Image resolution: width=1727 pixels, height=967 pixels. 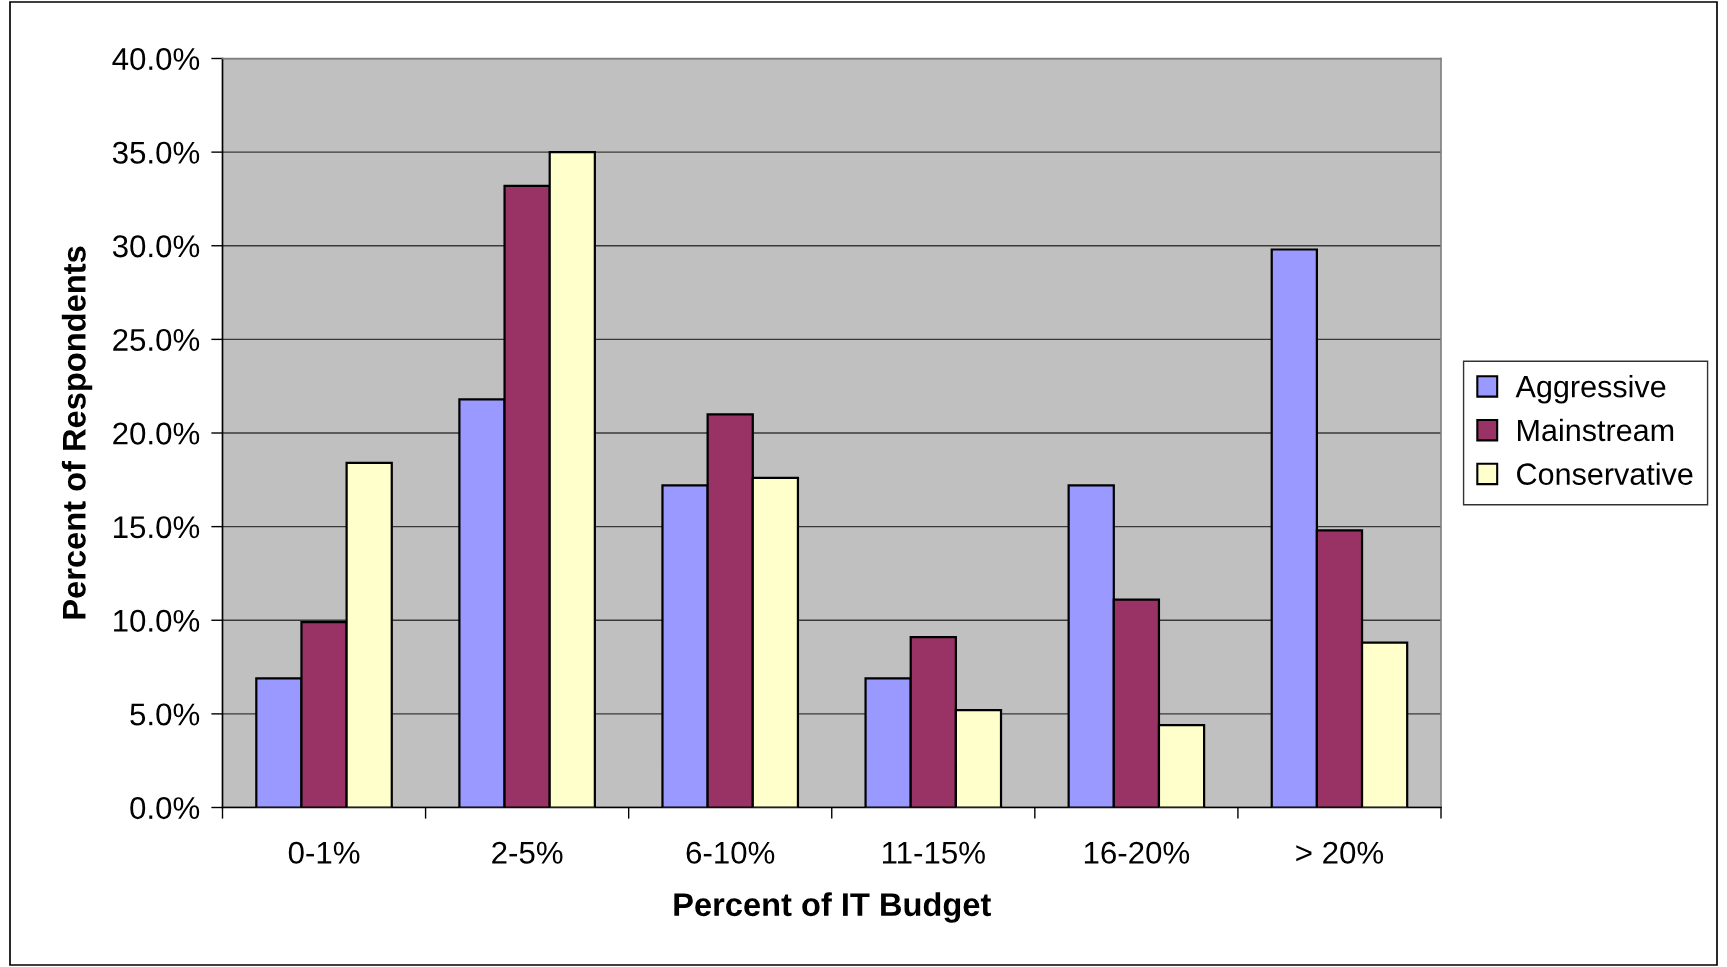 I want to click on x-tick-label: 16-20%, so click(x=1137, y=852).